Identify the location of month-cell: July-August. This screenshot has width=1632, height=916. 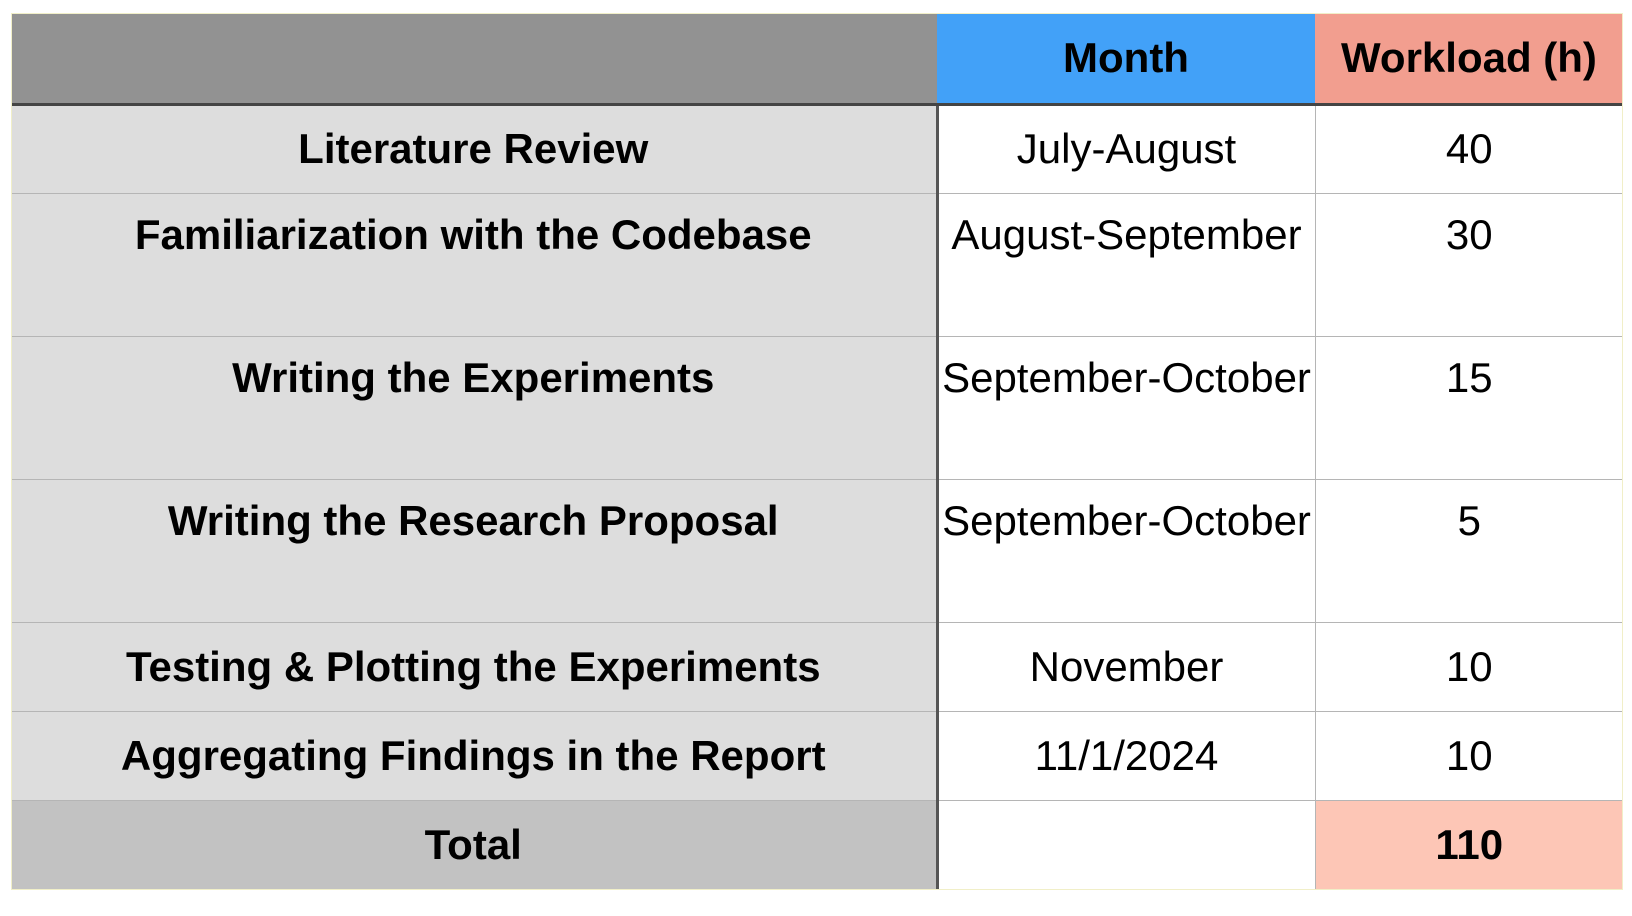
(1126, 149).